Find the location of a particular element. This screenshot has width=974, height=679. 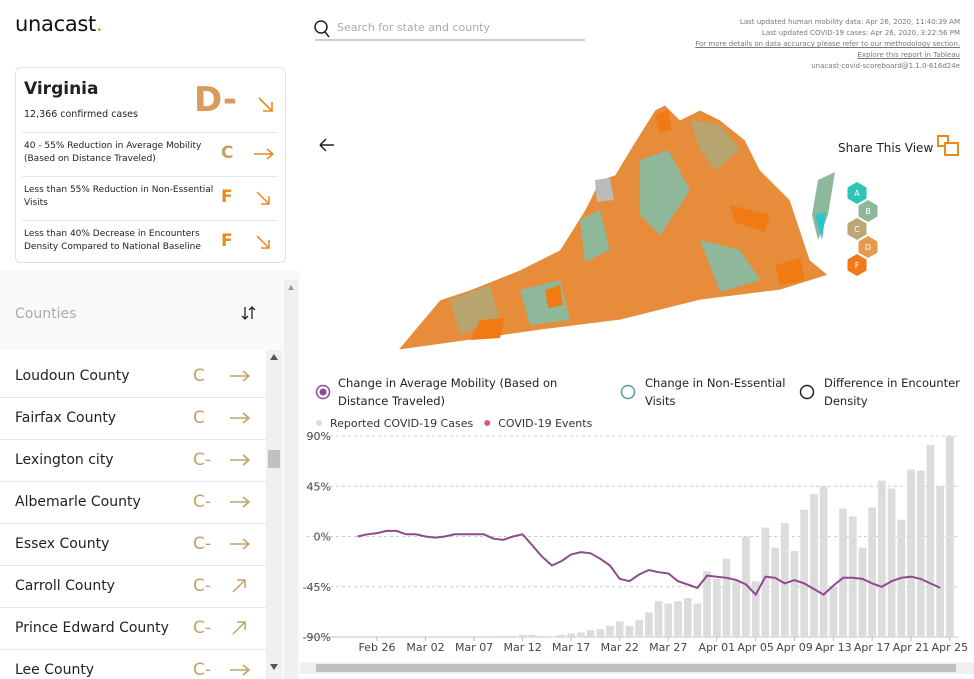

separator is located at coordinates (150, 176).